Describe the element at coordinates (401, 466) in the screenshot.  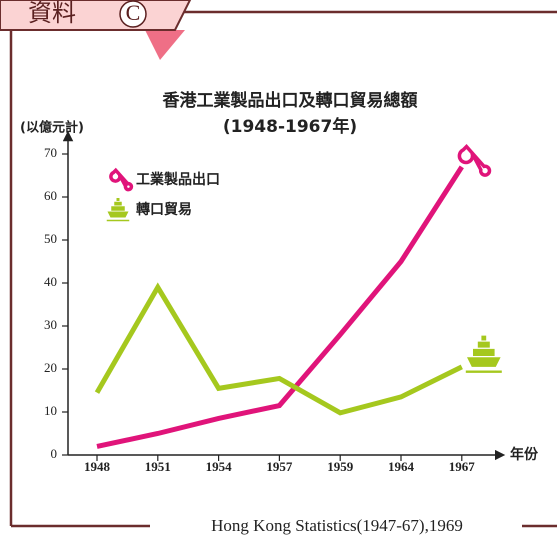
I see `x-tick-label: 1964` at that location.